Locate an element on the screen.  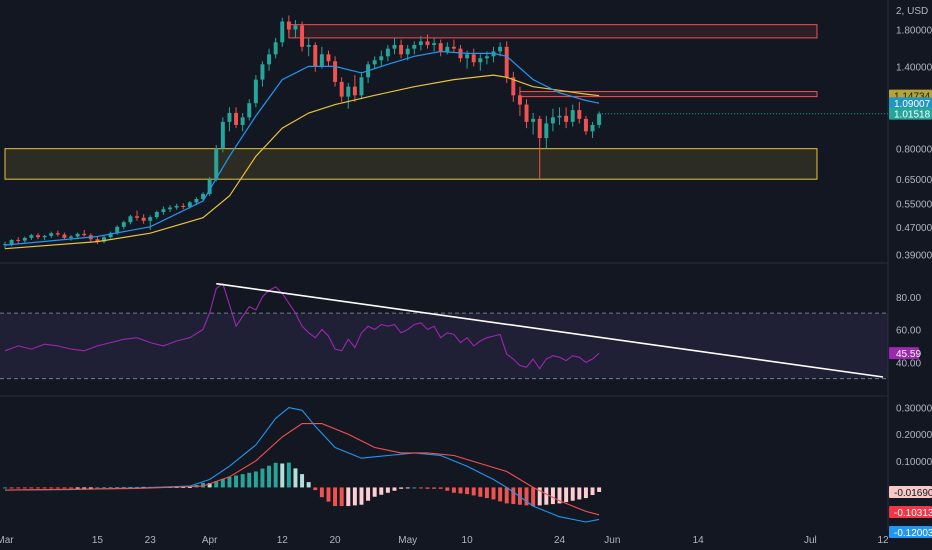
price-badge-label: 1.01518 is located at coordinates (912, 115).